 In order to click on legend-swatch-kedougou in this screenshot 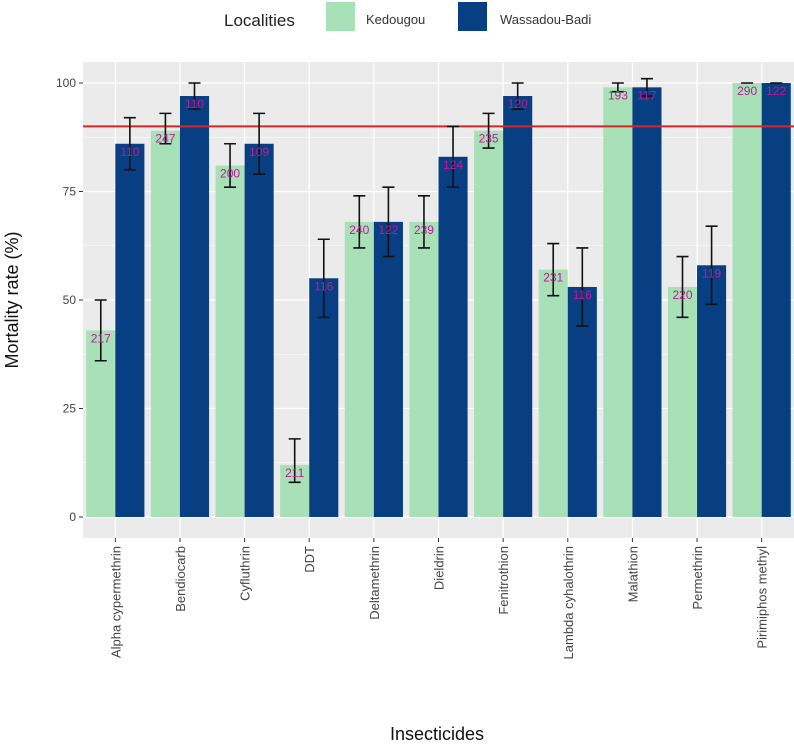, I will do `click(340, 16)`.